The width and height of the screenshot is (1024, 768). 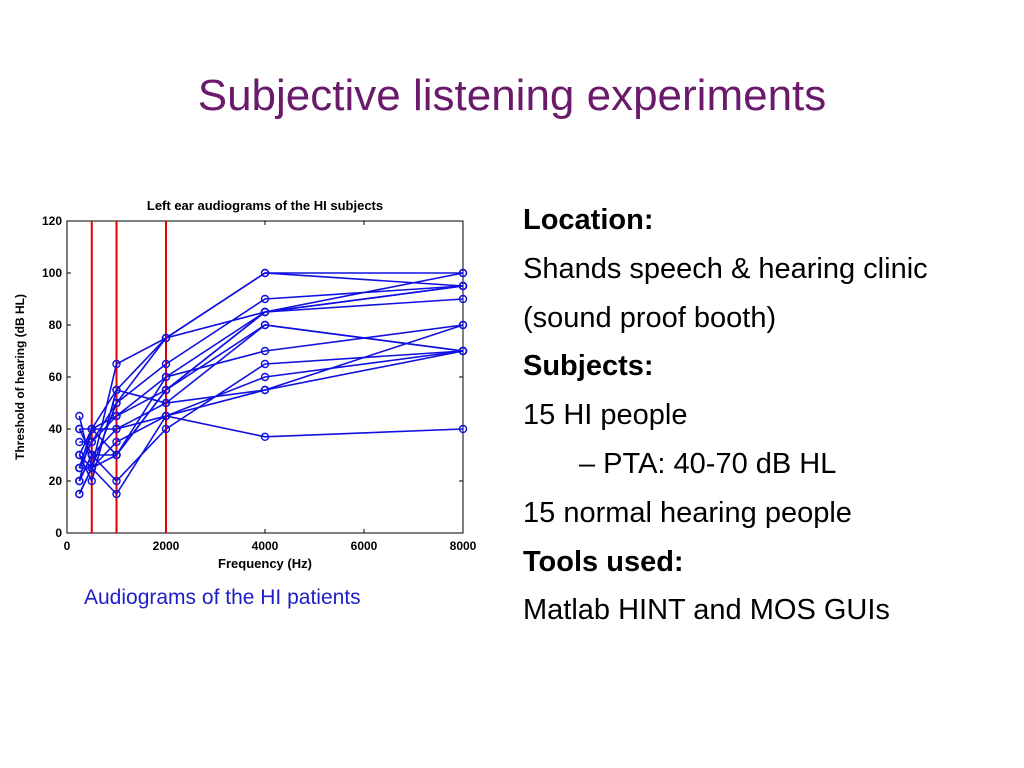 I want to click on slide-title: Subjective listening experiments, so click(x=512, y=95).